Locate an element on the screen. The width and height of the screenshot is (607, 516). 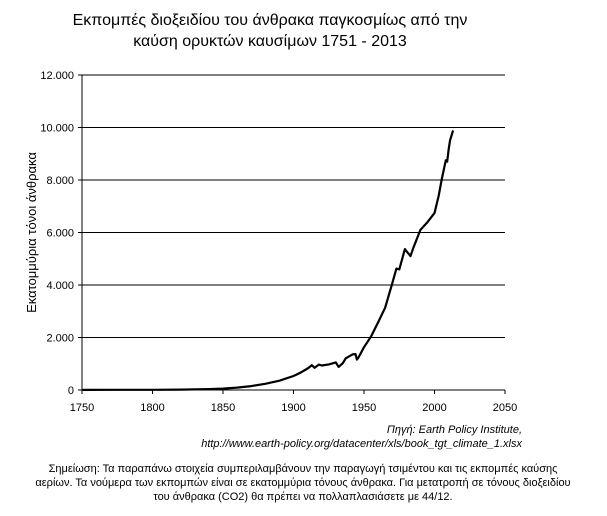
y-tick-label: 0 is located at coordinates (71, 391).